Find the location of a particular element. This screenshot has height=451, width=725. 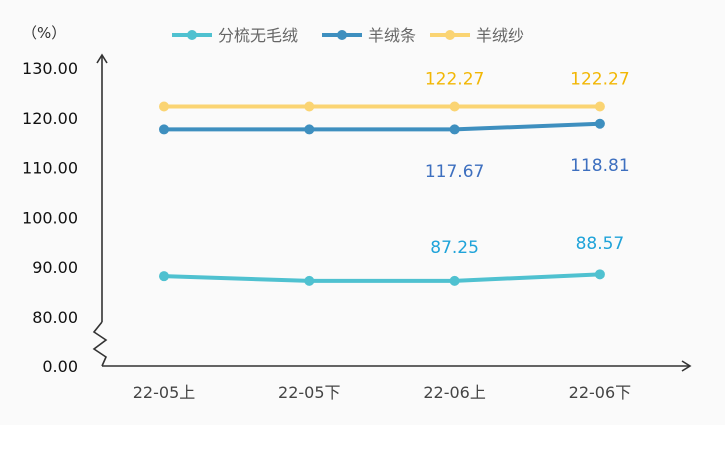

y-tick-label: 100.00 is located at coordinates (50, 217).